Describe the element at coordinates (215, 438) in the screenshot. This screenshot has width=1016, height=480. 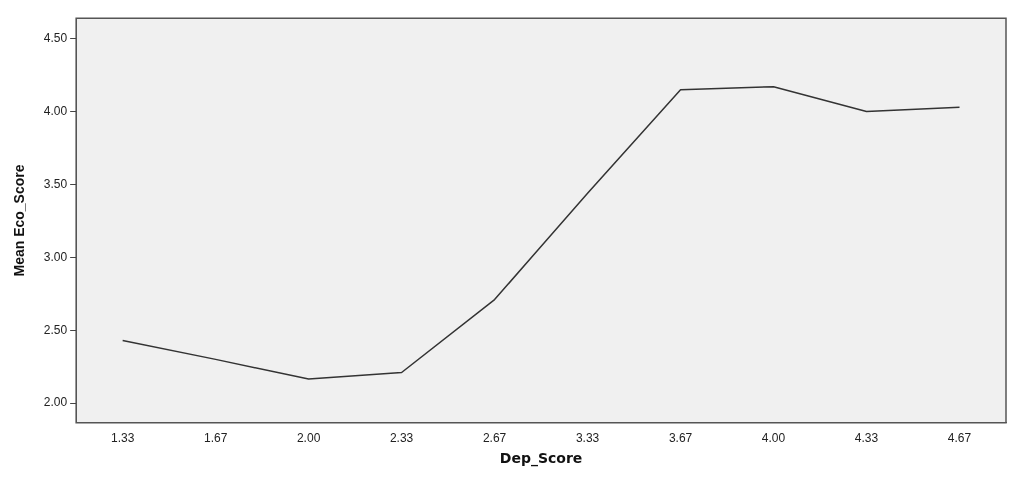
I see `x-tick-label: 1.67` at that location.